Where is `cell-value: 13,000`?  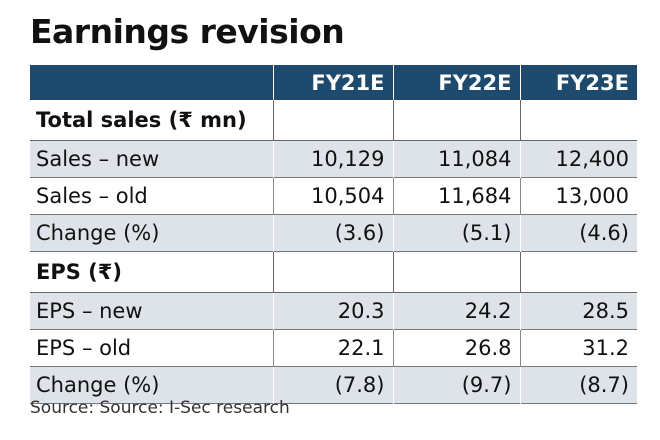
cell-value: 13,000 is located at coordinates (578, 196).